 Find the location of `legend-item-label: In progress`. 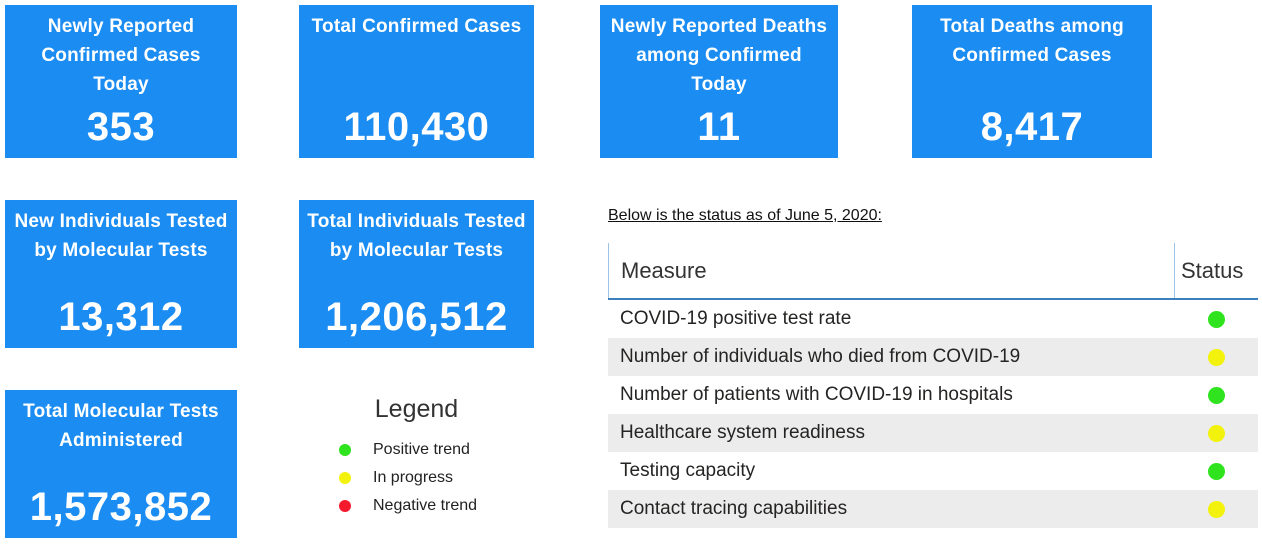

legend-item-label: In progress is located at coordinates (413, 477).